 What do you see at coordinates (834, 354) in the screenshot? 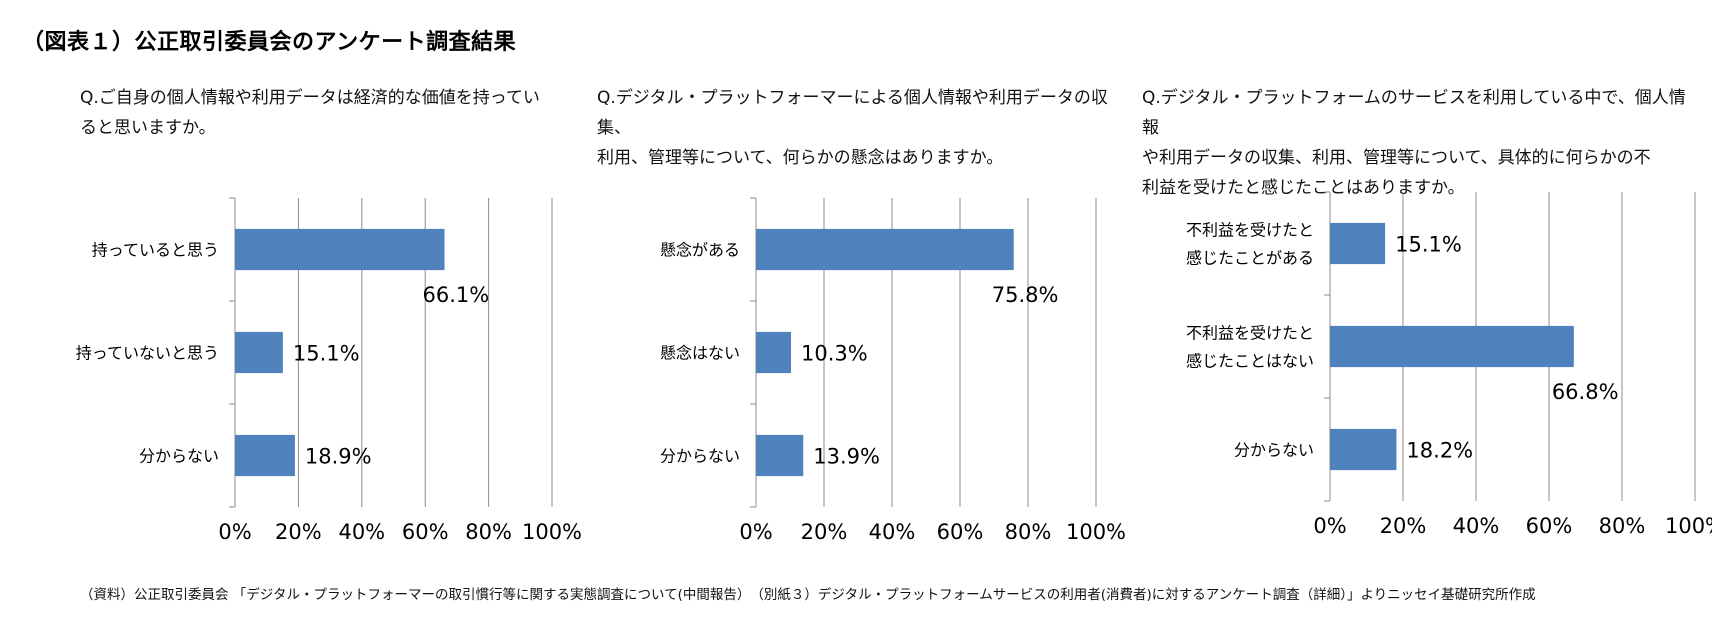
I see `value-label: 10.3%` at bounding box center [834, 354].